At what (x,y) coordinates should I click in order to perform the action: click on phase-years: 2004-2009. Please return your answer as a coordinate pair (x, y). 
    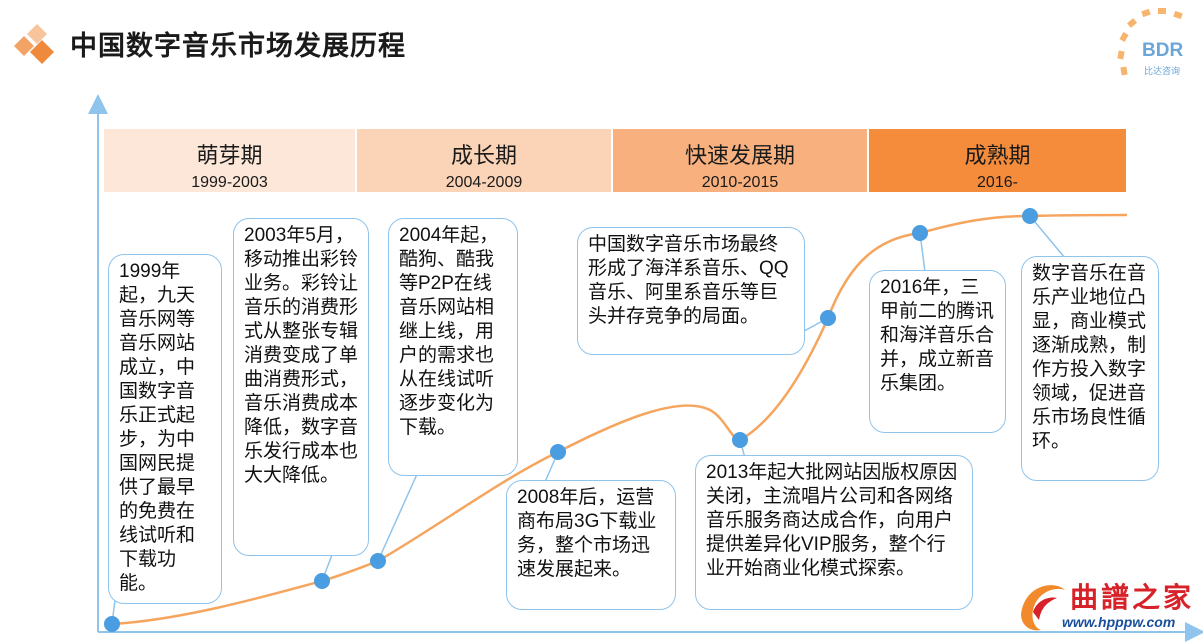
    Looking at the image, I should click on (484, 182).